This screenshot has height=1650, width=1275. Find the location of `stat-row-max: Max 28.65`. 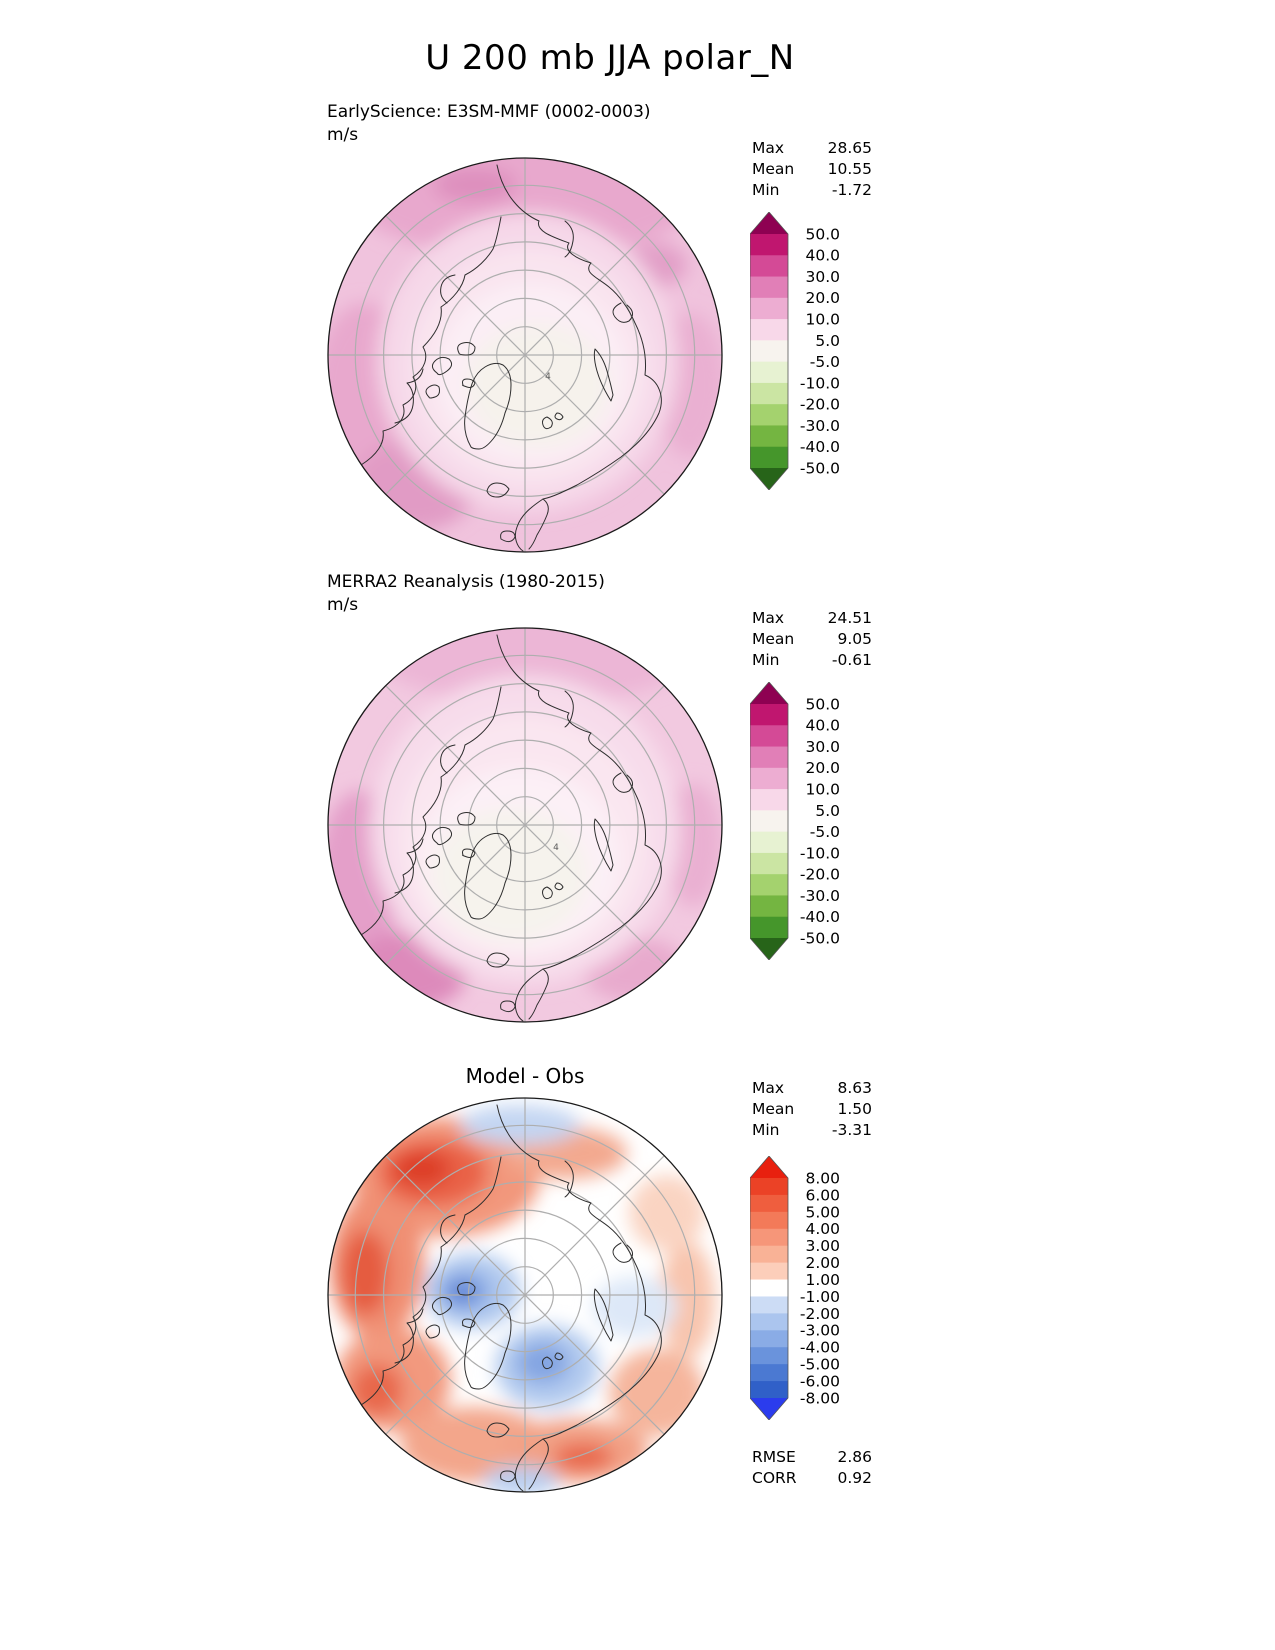

stat-row-max: Max 28.65 is located at coordinates (812, 148).